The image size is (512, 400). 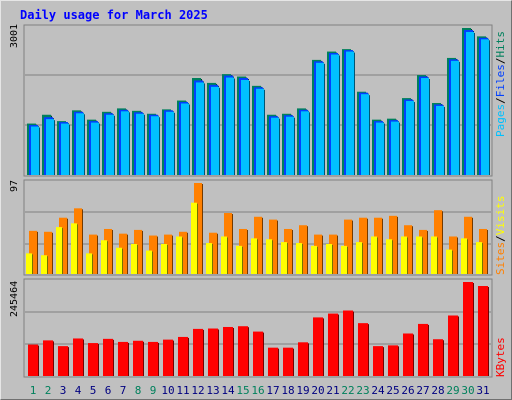 I want to click on legend-kbytes: KBytes, so click(x=500, y=357).